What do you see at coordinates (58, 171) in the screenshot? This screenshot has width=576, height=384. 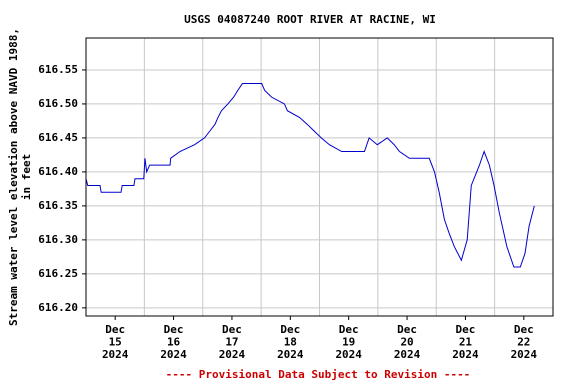 I see `y-tick-label: 616.40` at bounding box center [58, 171].